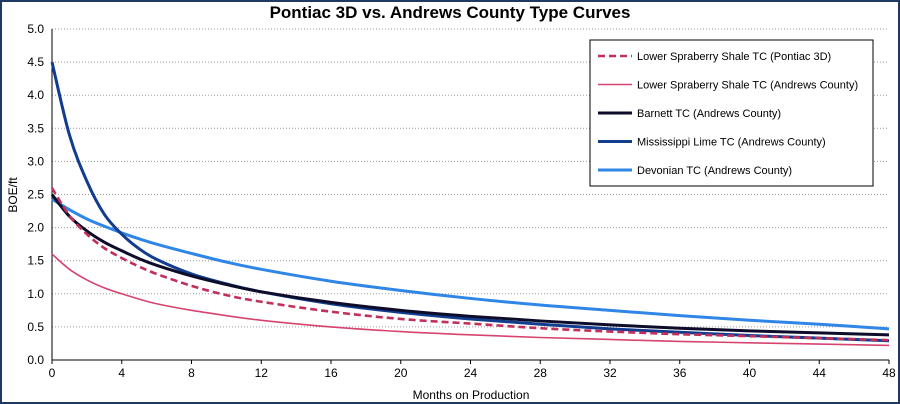  What do you see at coordinates (401, 373) in the screenshot?
I see `x-tick-label: 20` at bounding box center [401, 373].